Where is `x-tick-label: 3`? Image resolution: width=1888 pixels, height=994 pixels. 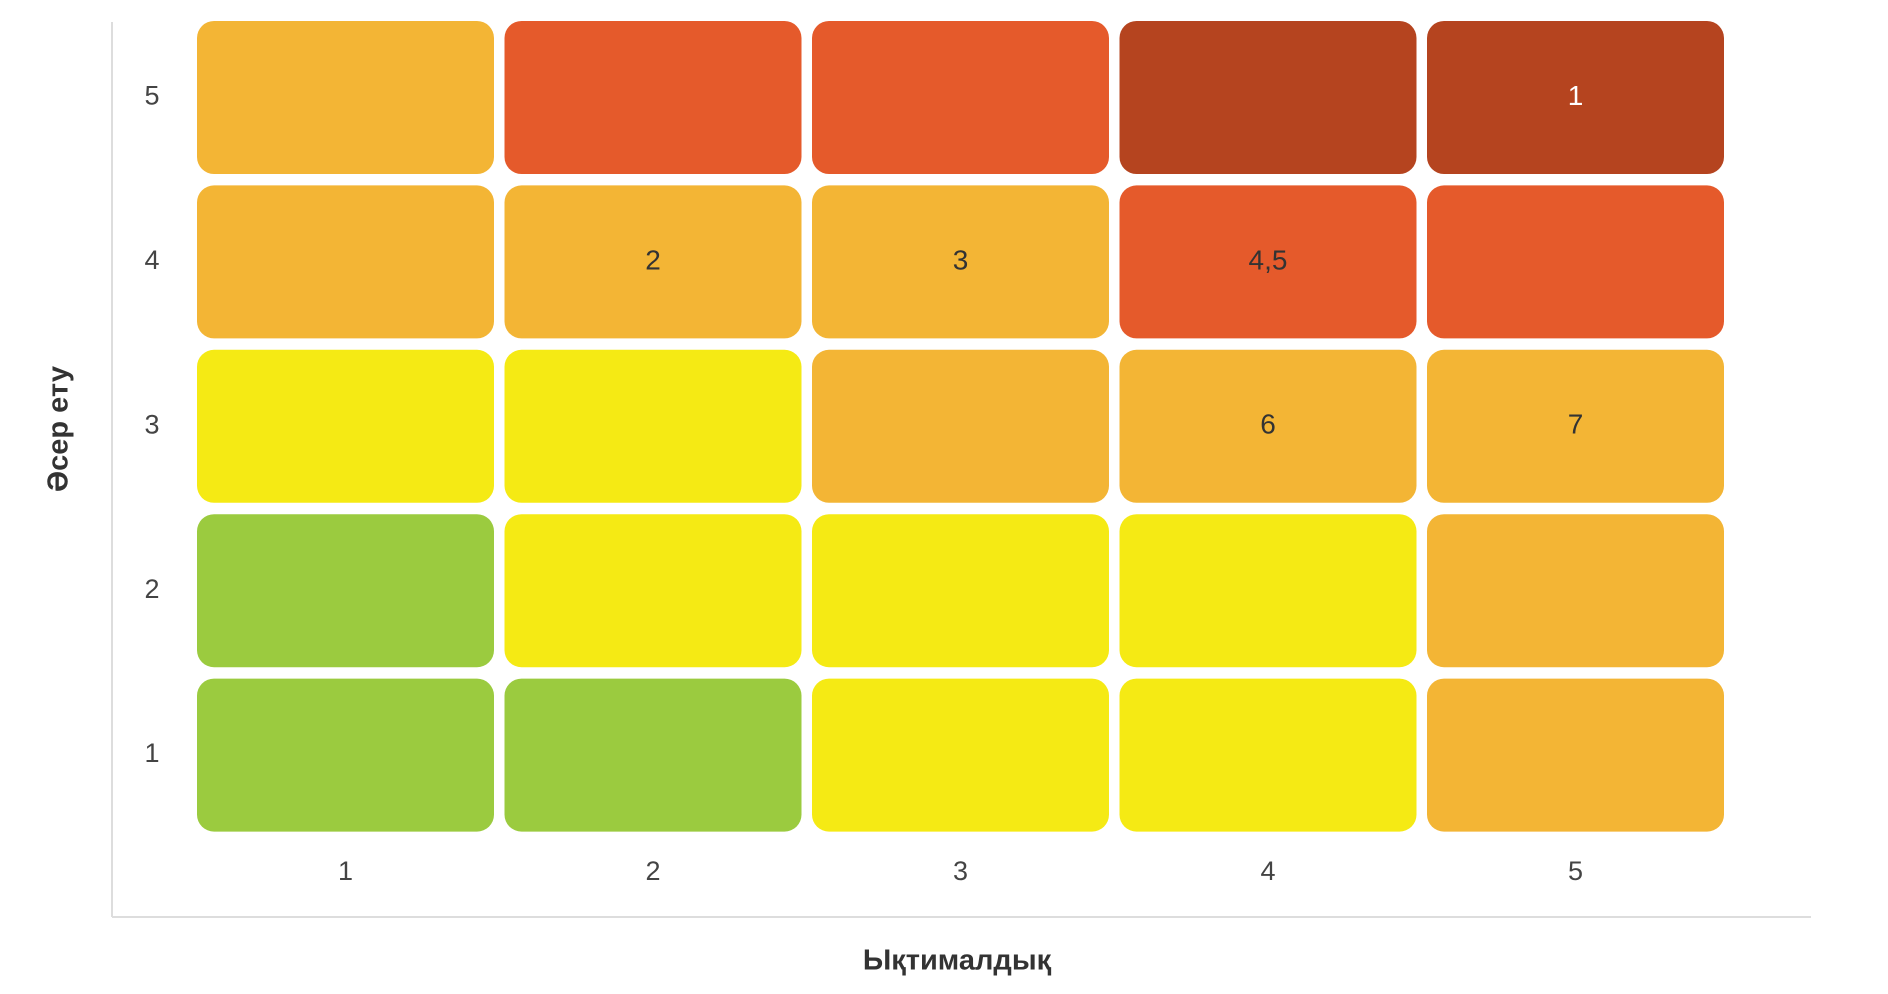 x-tick-label: 3 is located at coordinates (960, 871).